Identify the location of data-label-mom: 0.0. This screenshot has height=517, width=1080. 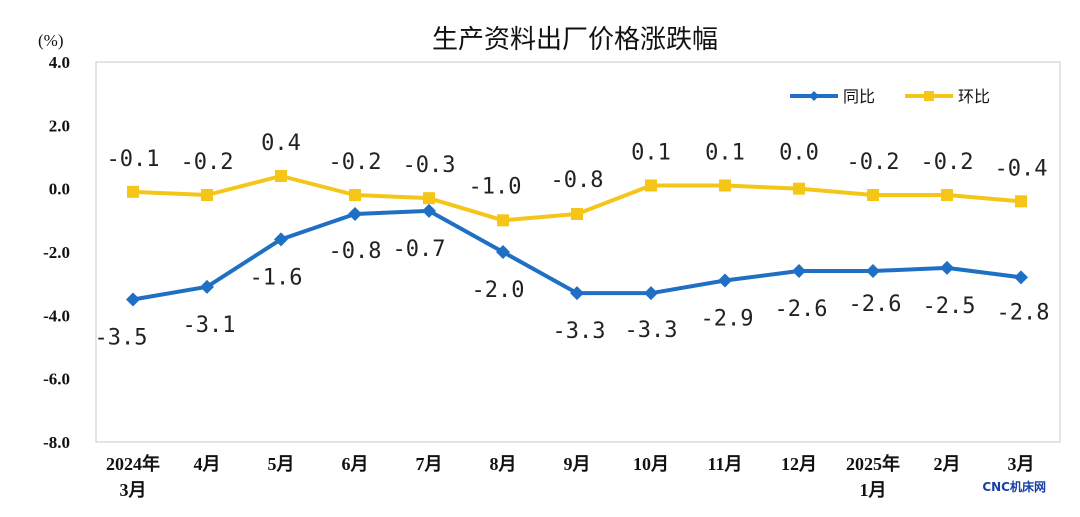
(799, 153).